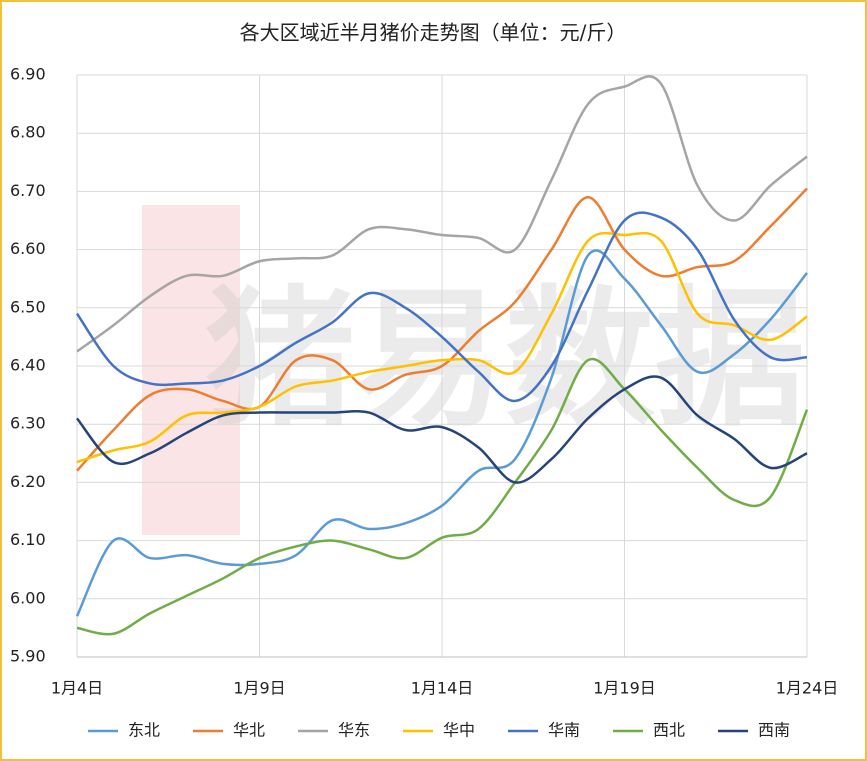 The height and width of the screenshot is (761, 867). Describe the element at coordinates (28, 74) in the screenshot. I see `y-tick-label: 6.90` at that location.